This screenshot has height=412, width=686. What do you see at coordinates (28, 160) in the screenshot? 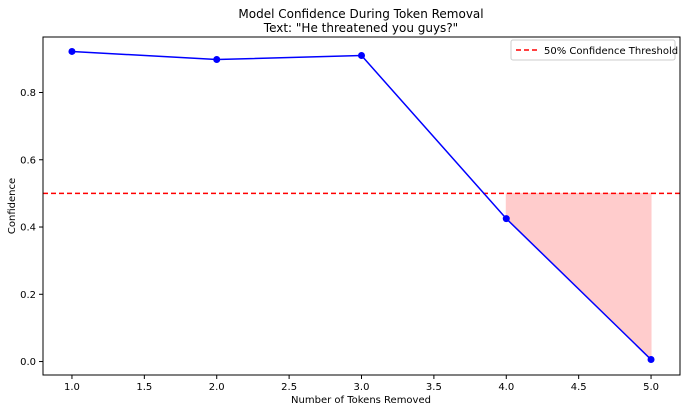
I see `y-tick-label: 0.6` at bounding box center [28, 160].